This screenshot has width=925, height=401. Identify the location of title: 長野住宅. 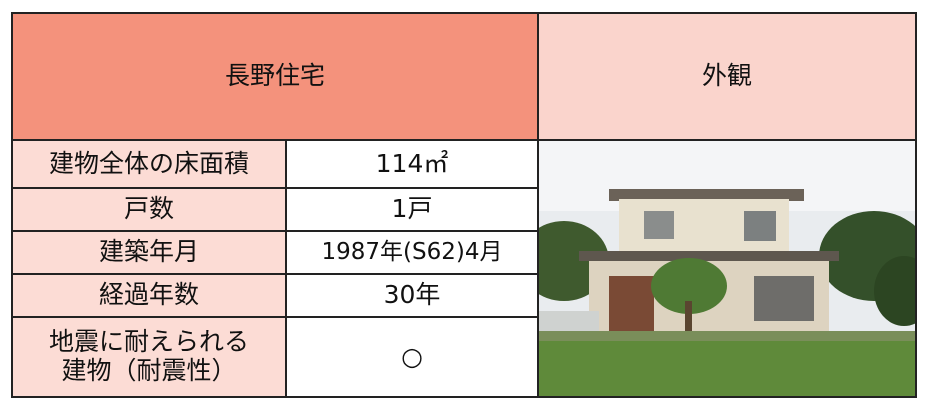
(274, 76).